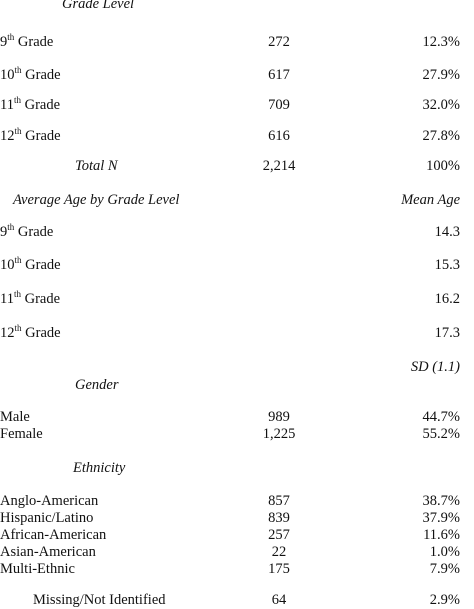 The image size is (474, 609). What do you see at coordinates (30, 74) in the screenshot?
I see `grade-row-label: 10th Grade` at bounding box center [30, 74].